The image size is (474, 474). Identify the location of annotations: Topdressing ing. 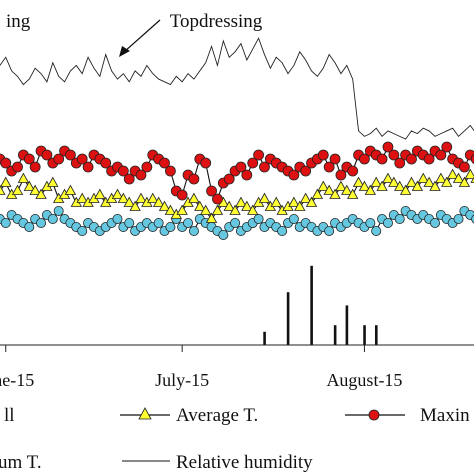
(134, 34).